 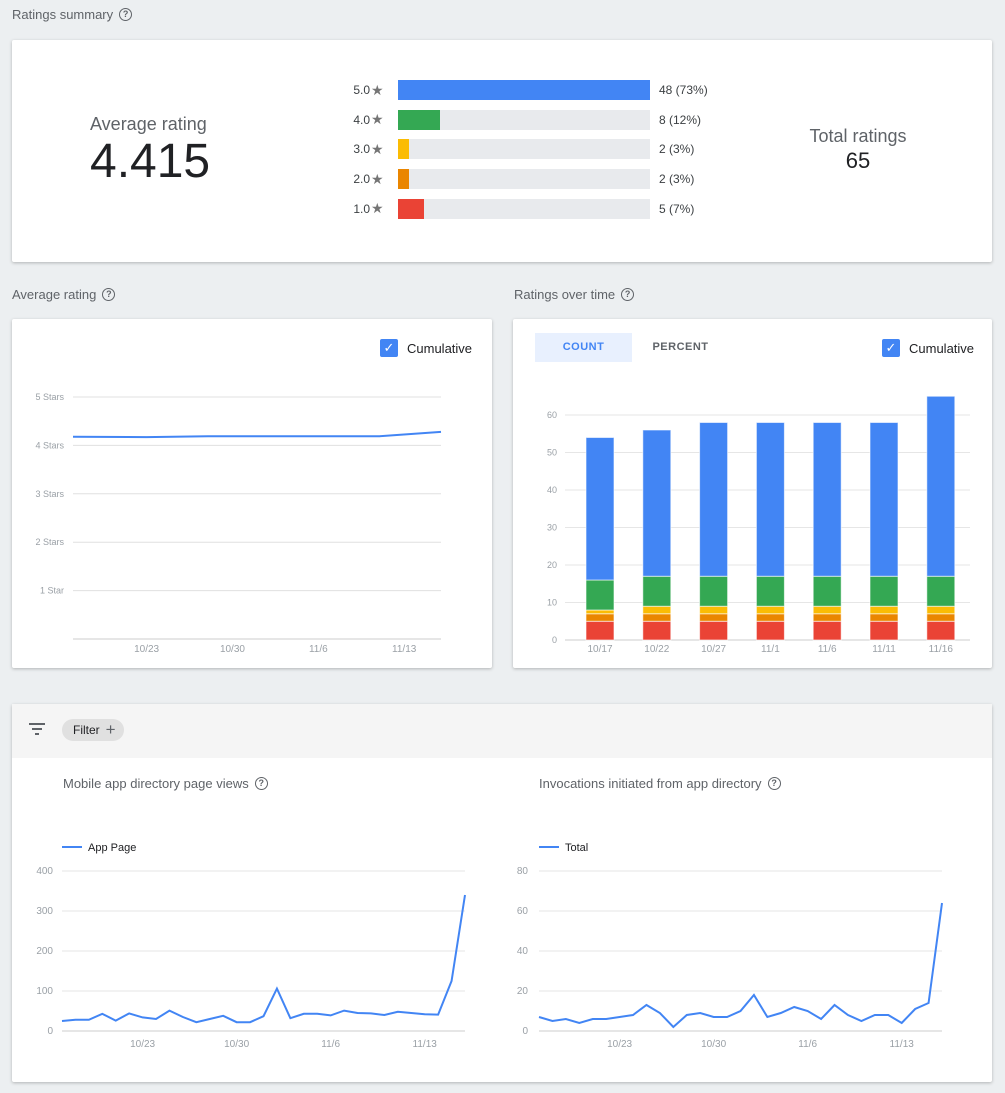 What do you see at coordinates (552, 603) in the screenshot?
I see `y-tick-label: 10` at bounding box center [552, 603].